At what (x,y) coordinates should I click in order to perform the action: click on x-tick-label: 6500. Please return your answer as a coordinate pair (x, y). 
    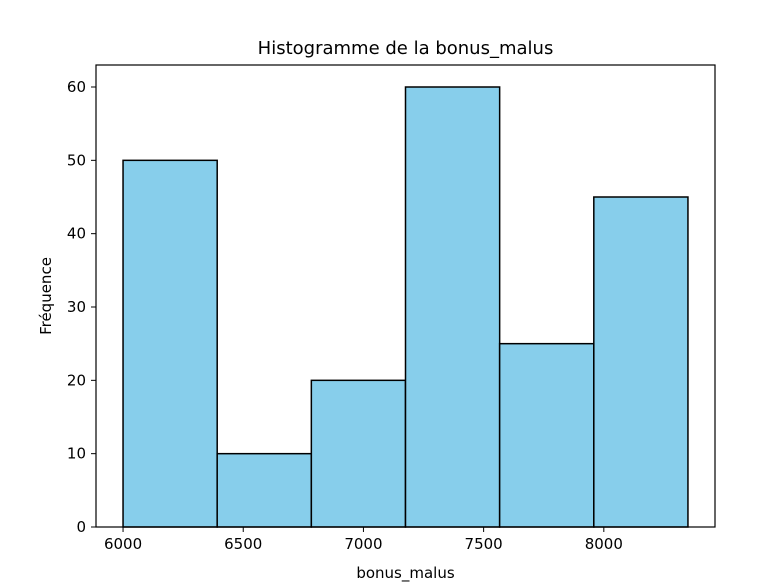
    Looking at the image, I should click on (243, 544).